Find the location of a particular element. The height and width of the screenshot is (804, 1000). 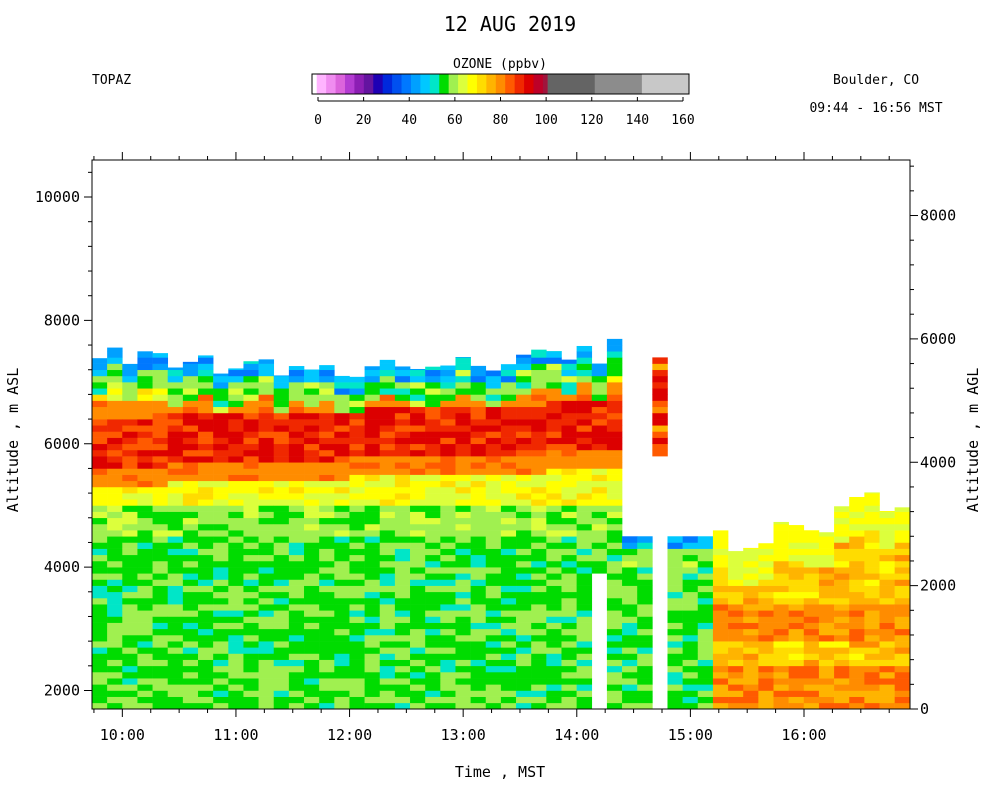

ozone-cell-2097 is located at coordinates (705, 669).